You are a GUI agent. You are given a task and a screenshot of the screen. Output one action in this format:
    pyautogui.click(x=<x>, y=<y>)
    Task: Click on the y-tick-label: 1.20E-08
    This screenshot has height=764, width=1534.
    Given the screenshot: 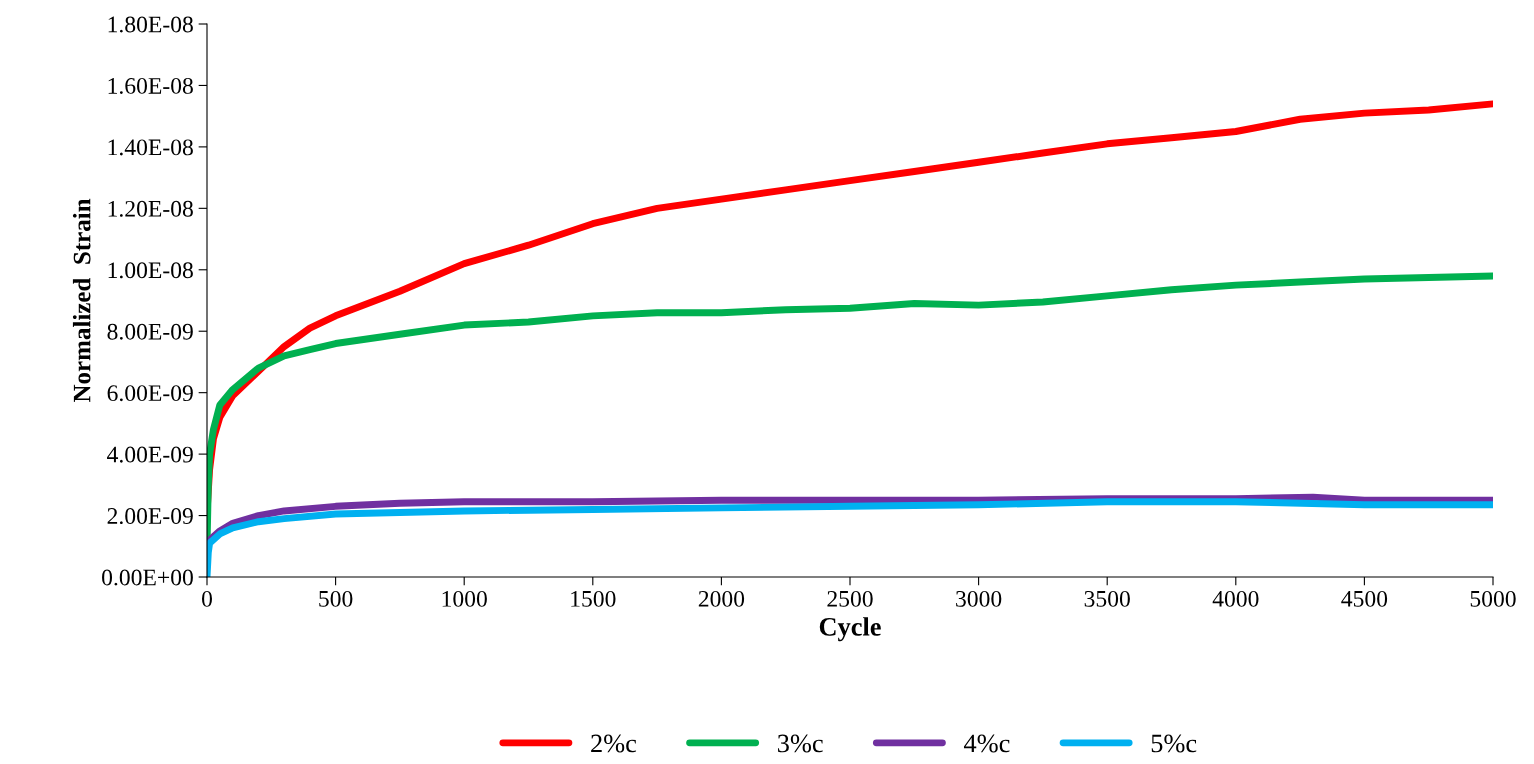 What is the action you would take?
    pyautogui.click(x=150, y=208)
    